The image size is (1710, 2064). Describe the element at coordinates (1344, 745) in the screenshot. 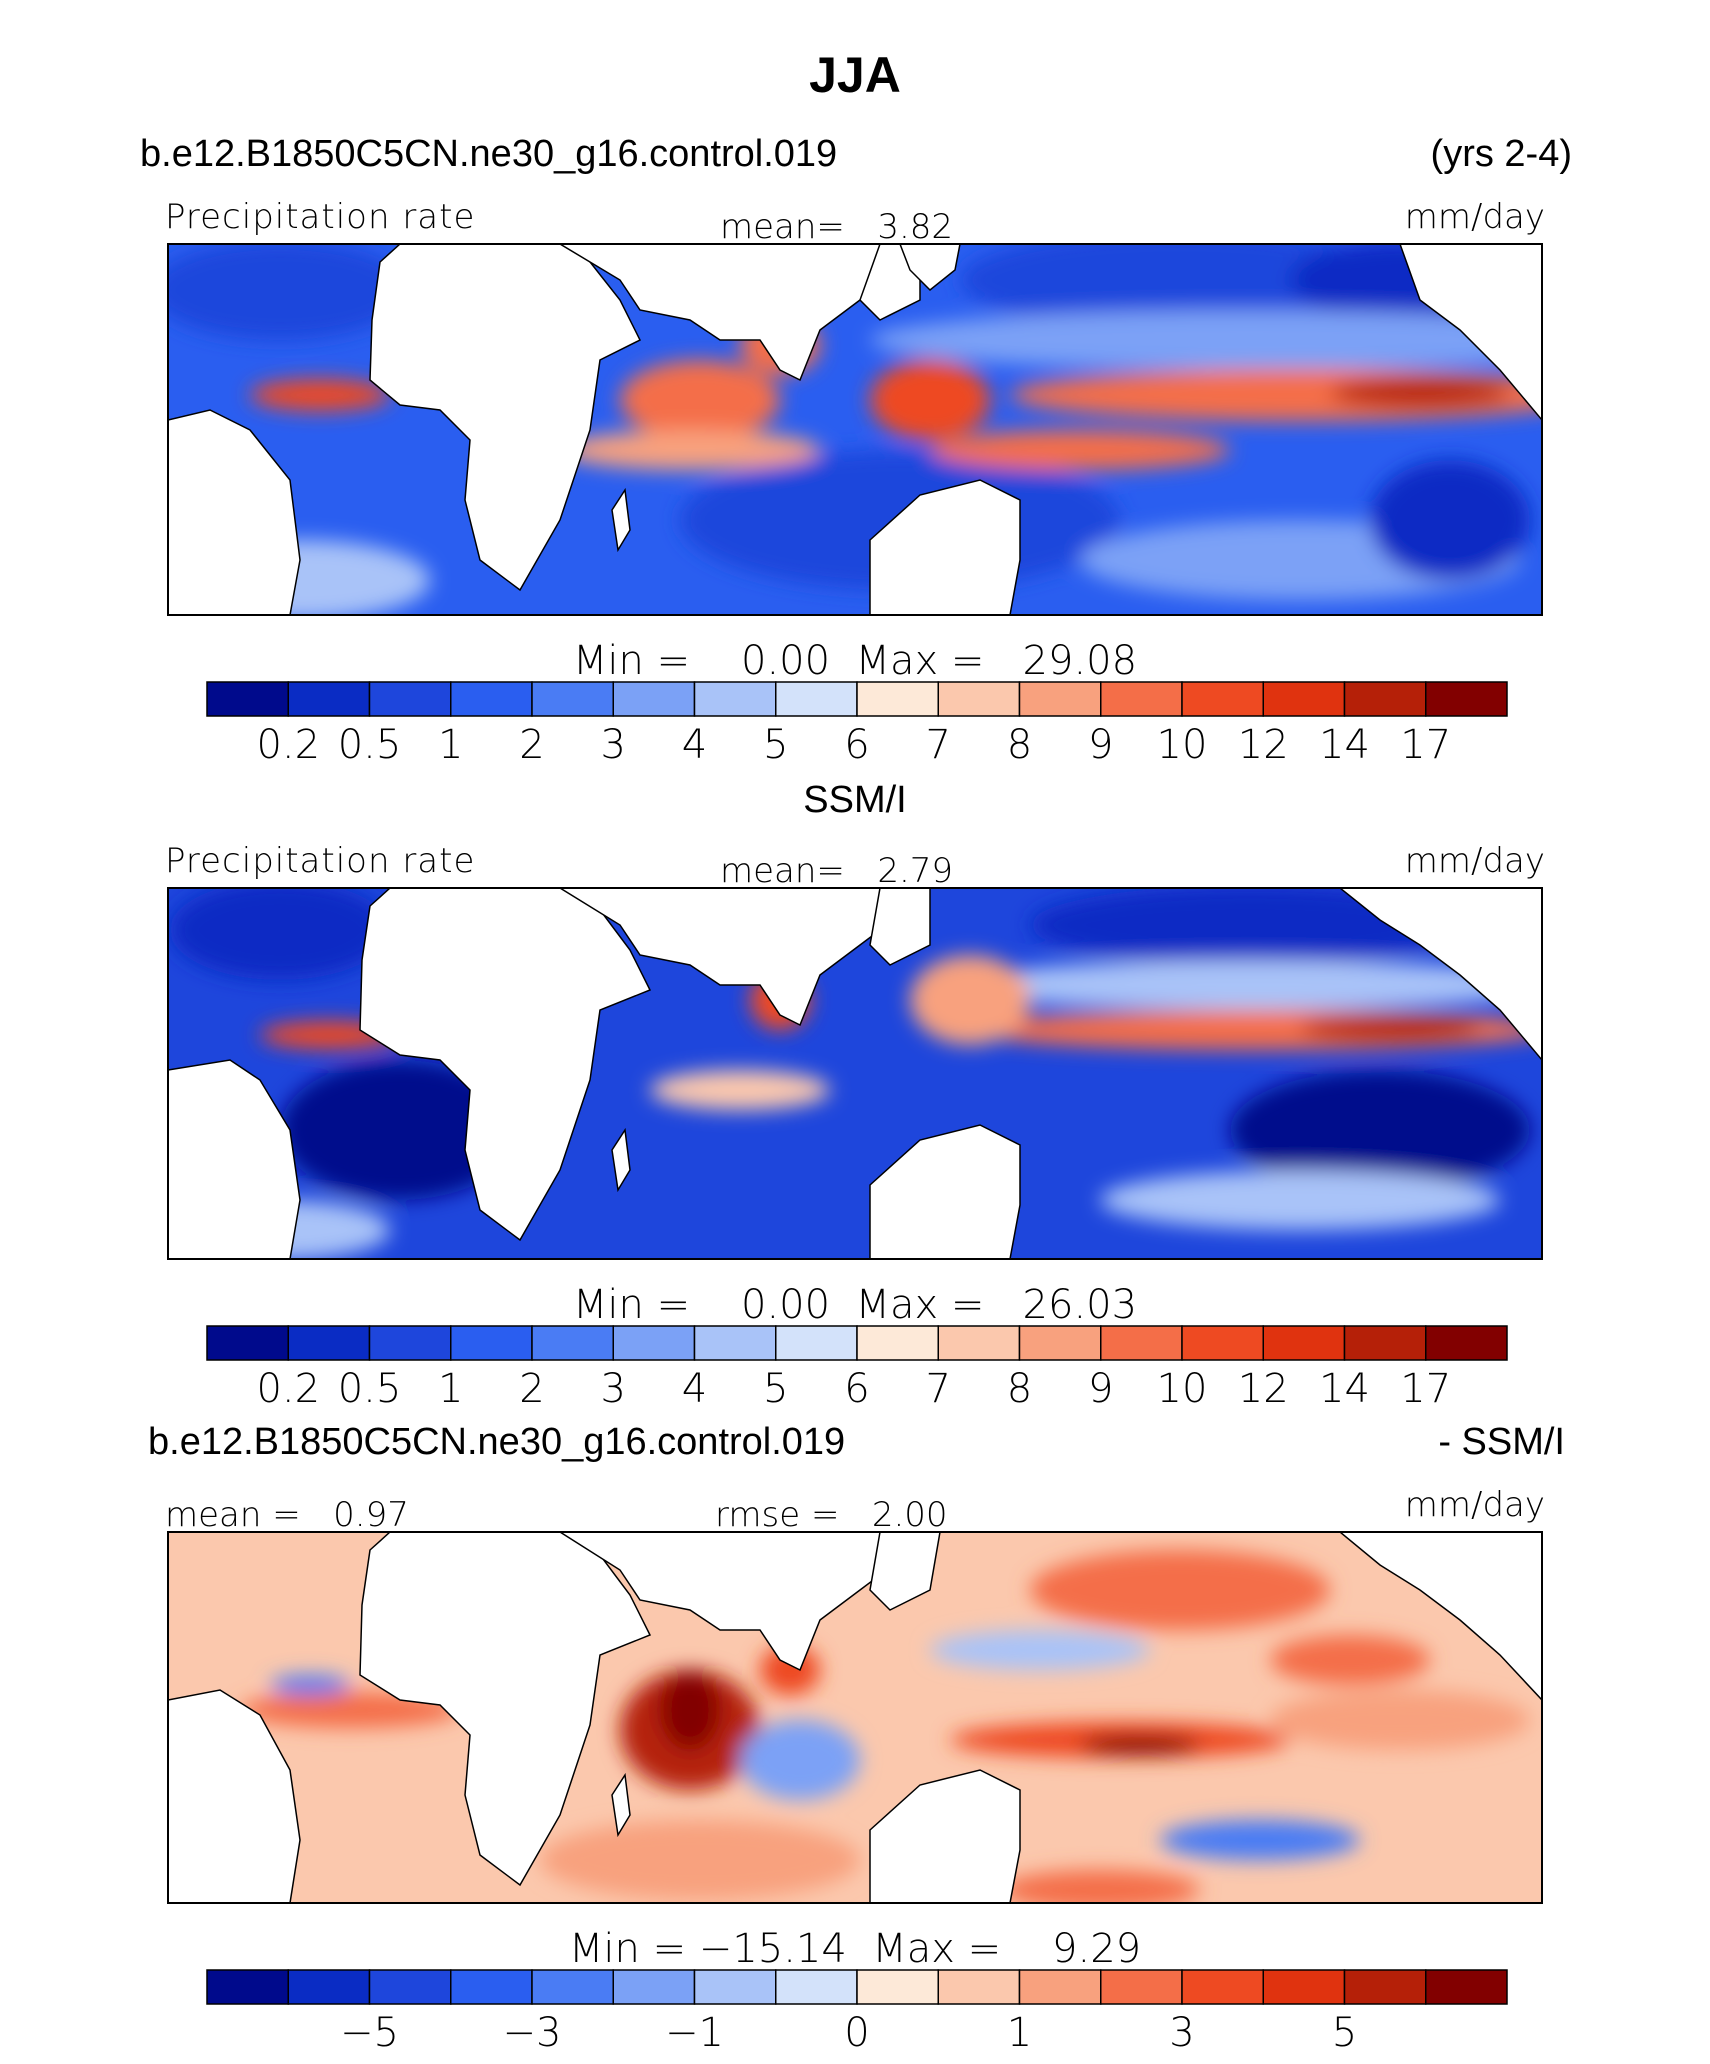

I see `colorbar-tick-label: 14` at that location.